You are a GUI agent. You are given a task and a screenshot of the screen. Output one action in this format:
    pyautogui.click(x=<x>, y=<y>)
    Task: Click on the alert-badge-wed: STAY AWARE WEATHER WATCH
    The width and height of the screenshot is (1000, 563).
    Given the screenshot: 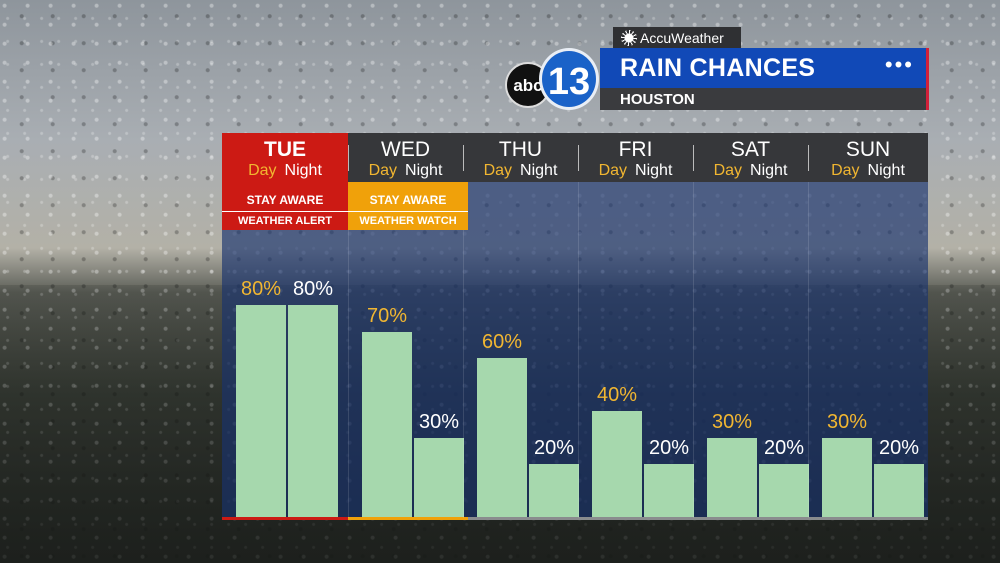 What is the action you would take?
    pyautogui.click(x=408, y=206)
    